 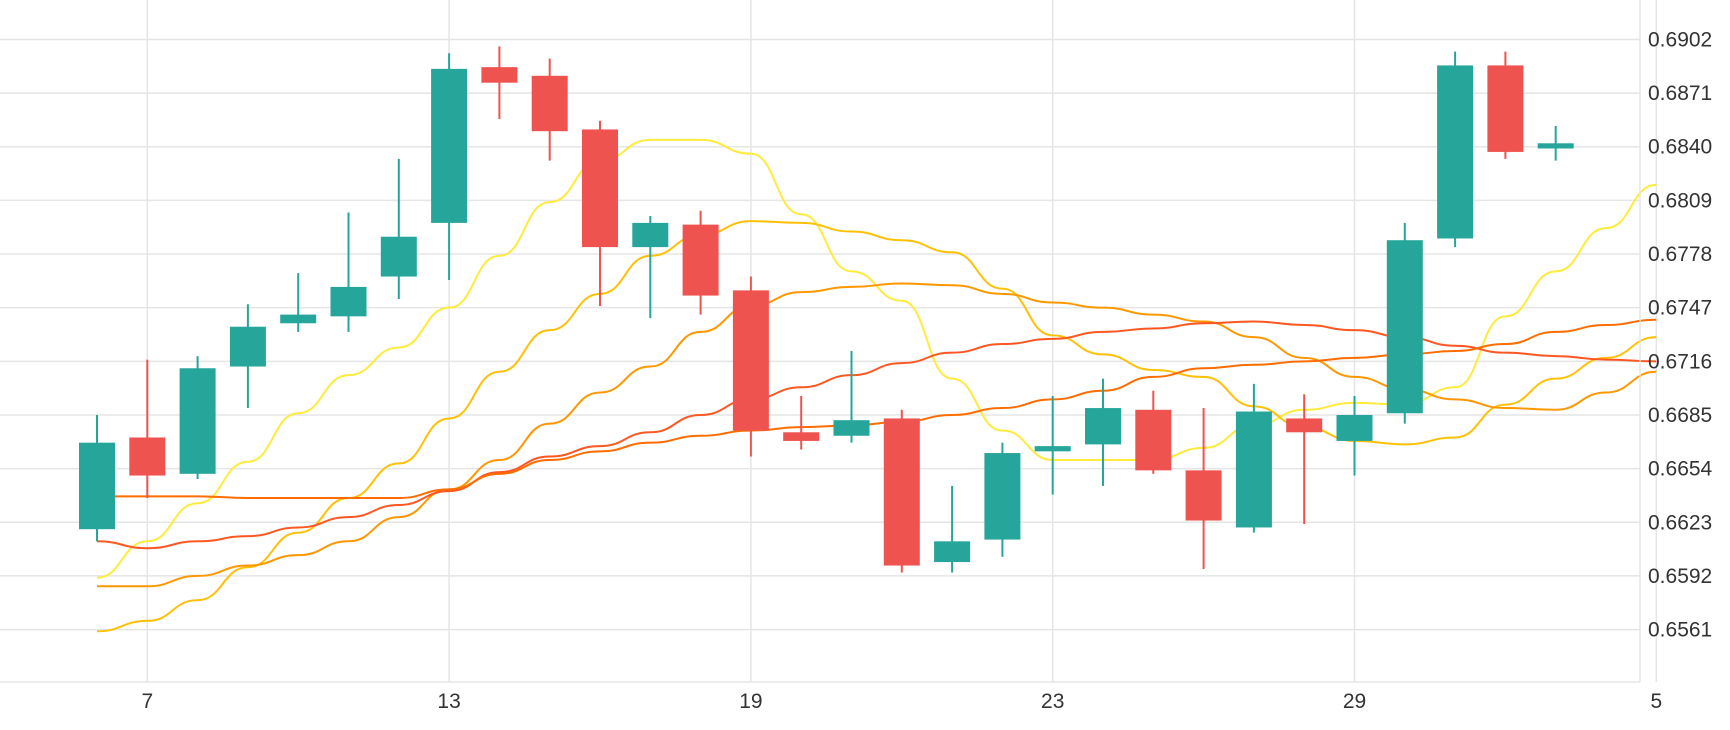 I want to click on y-tick-label: 0.6747, so click(x=1680, y=308).